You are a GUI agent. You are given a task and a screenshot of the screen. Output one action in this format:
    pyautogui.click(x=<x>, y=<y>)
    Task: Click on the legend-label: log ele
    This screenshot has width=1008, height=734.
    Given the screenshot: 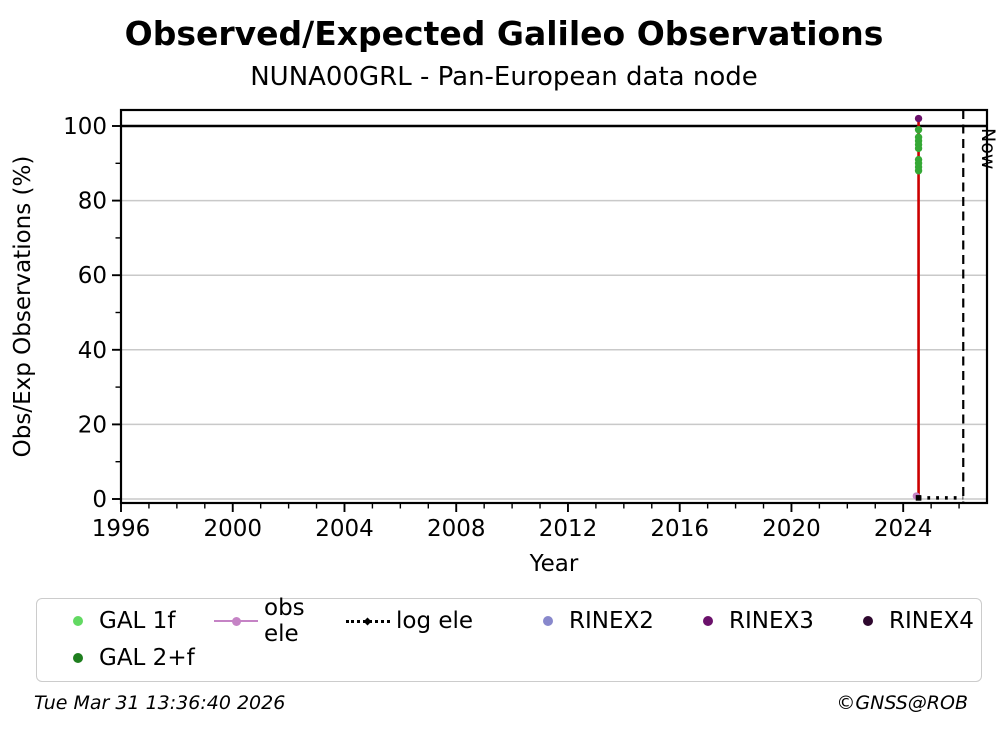 What is the action you would take?
    pyautogui.click(x=435, y=621)
    